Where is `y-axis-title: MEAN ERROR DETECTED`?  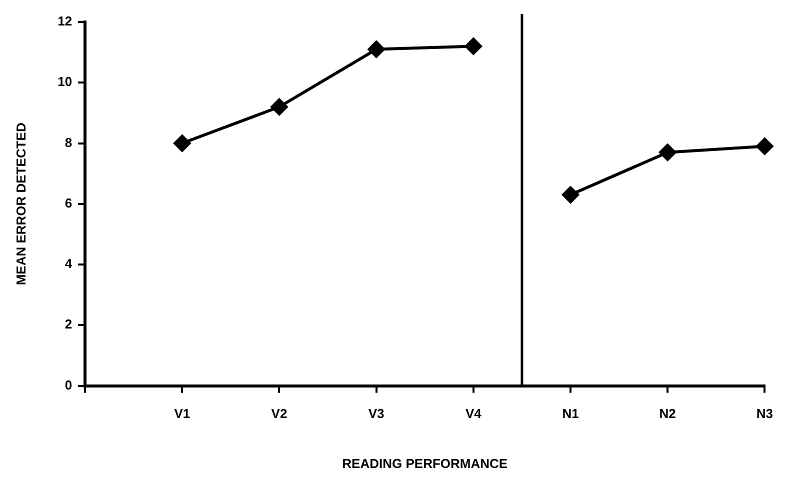 y-axis-title: MEAN ERROR DETECTED is located at coordinates (20, 204).